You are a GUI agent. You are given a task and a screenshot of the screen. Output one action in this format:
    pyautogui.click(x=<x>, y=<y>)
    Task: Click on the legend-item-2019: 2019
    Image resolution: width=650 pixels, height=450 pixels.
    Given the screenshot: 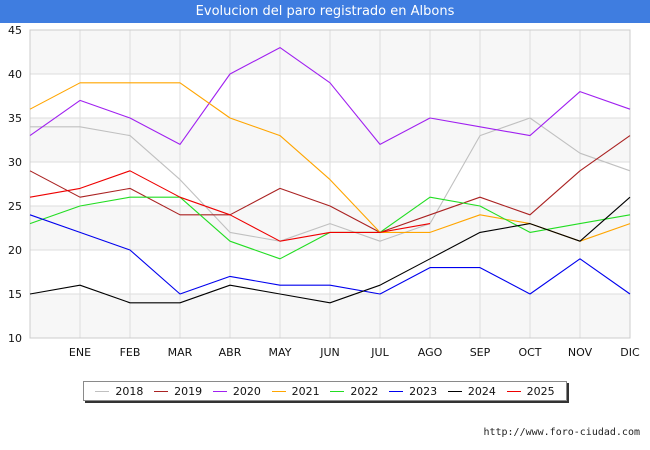 What is the action you would take?
    pyautogui.click(x=178, y=391)
    